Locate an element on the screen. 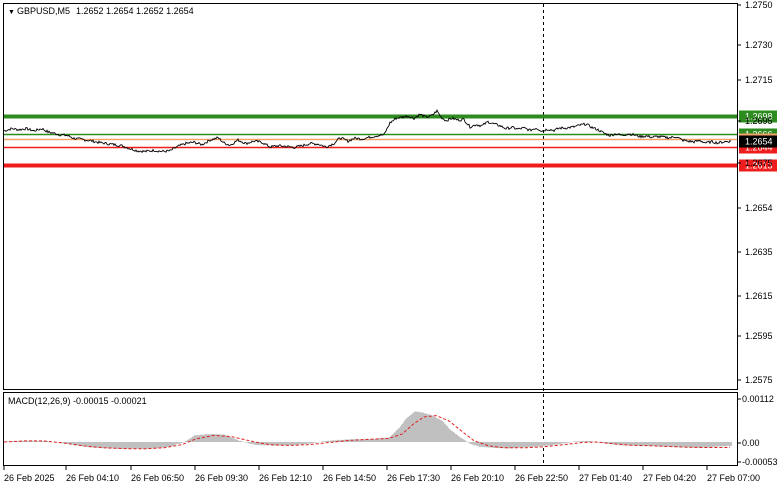 The image size is (781, 489). chart-header-arrow: ▼ is located at coordinates (11, 12).